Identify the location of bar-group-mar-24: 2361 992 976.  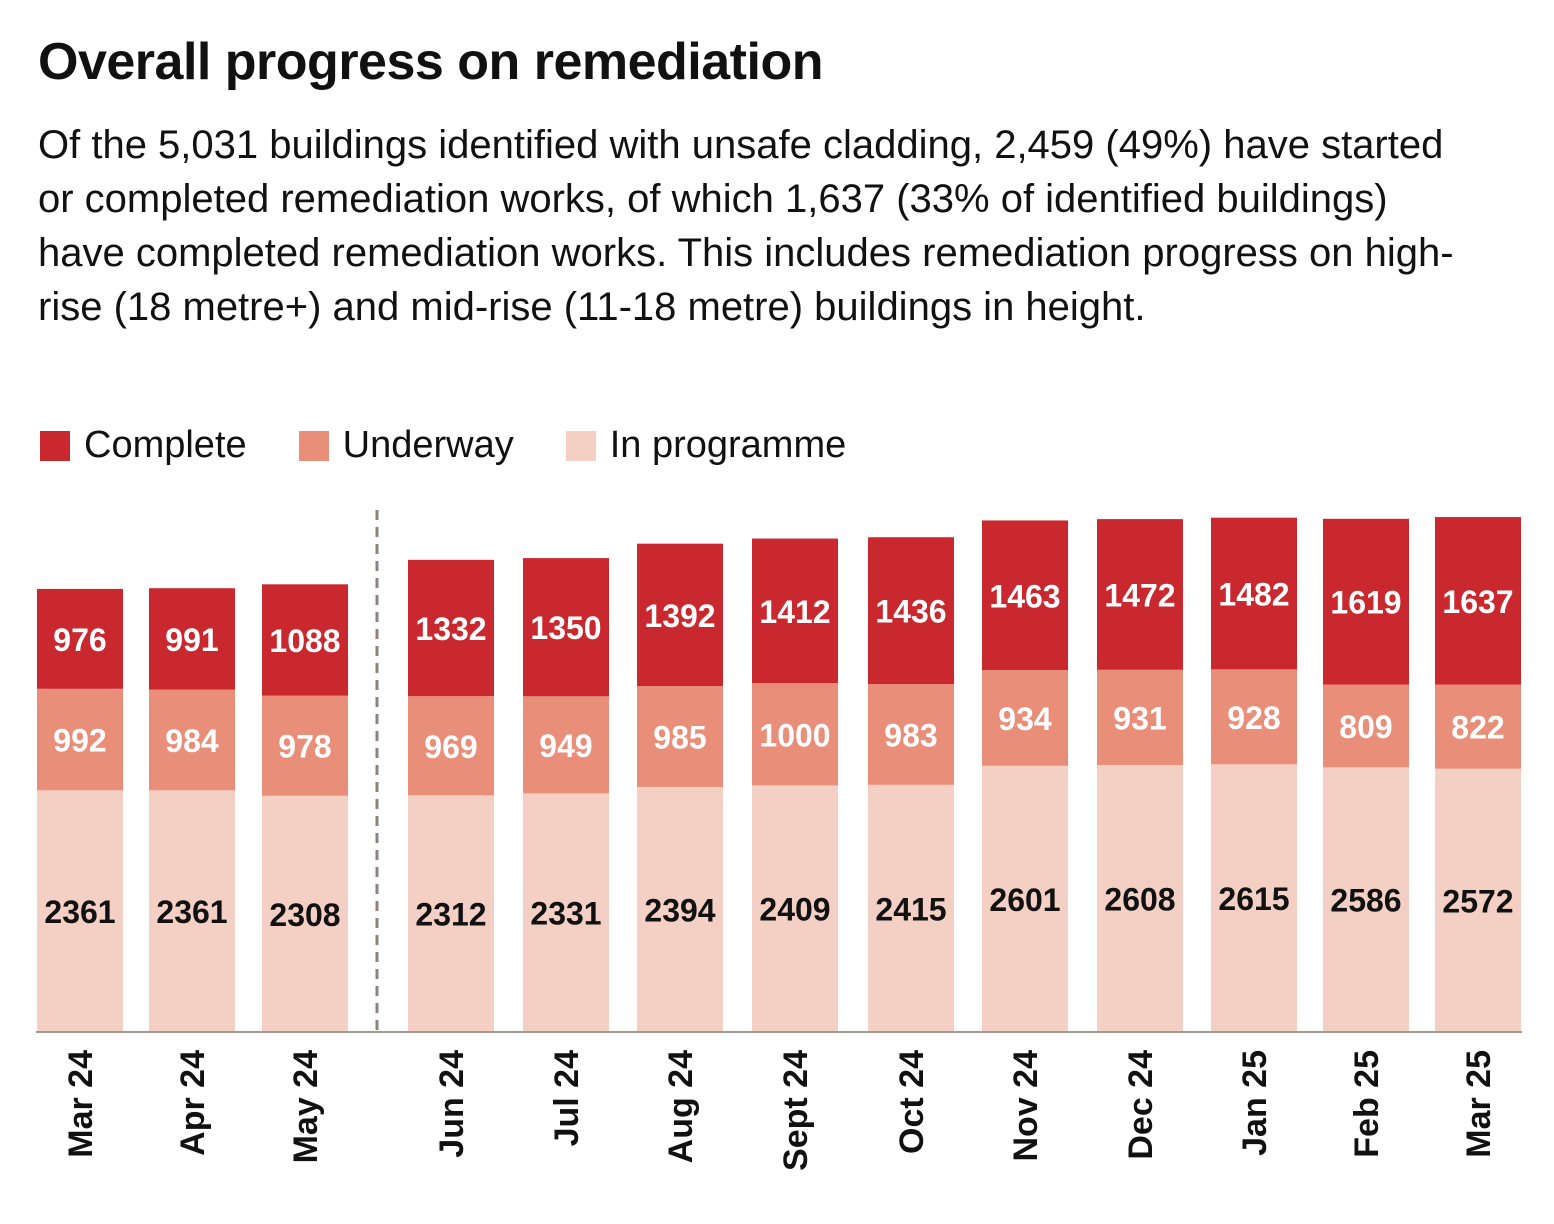
(80, 810).